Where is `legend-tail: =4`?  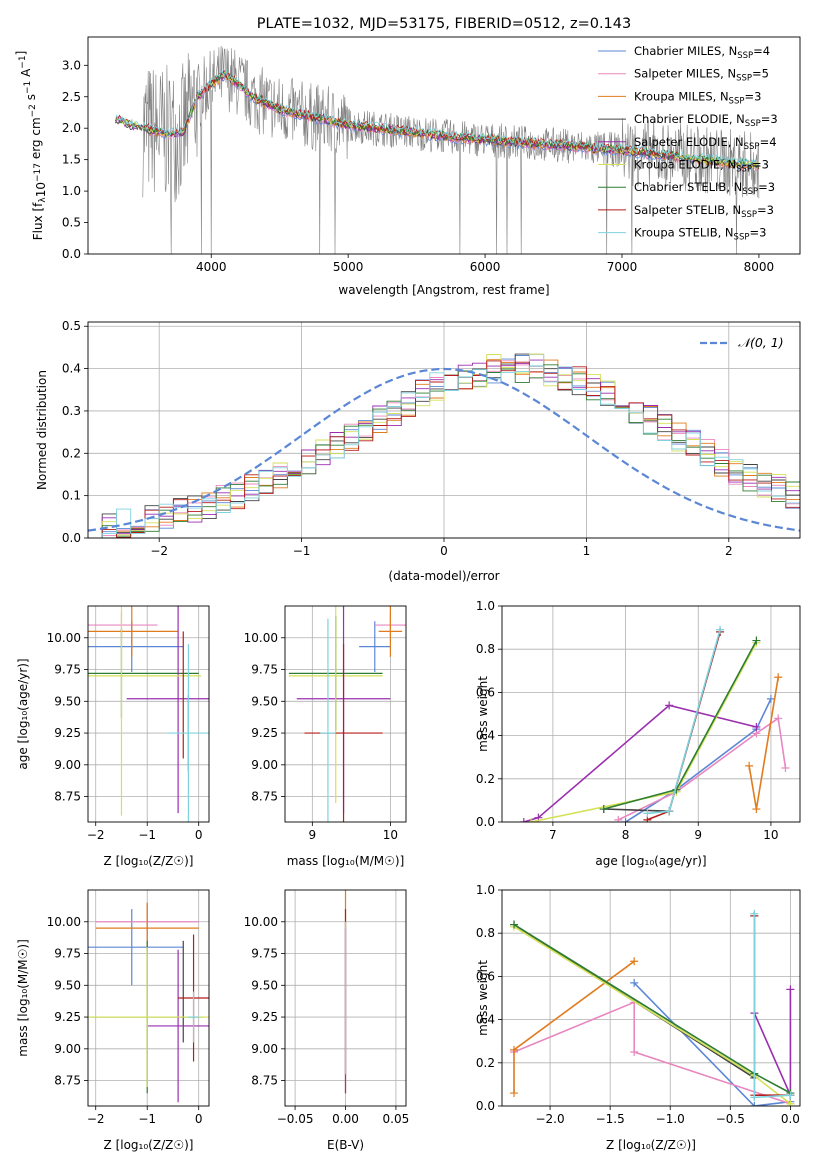 legend-tail: =4 is located at coordinates (768, 142).